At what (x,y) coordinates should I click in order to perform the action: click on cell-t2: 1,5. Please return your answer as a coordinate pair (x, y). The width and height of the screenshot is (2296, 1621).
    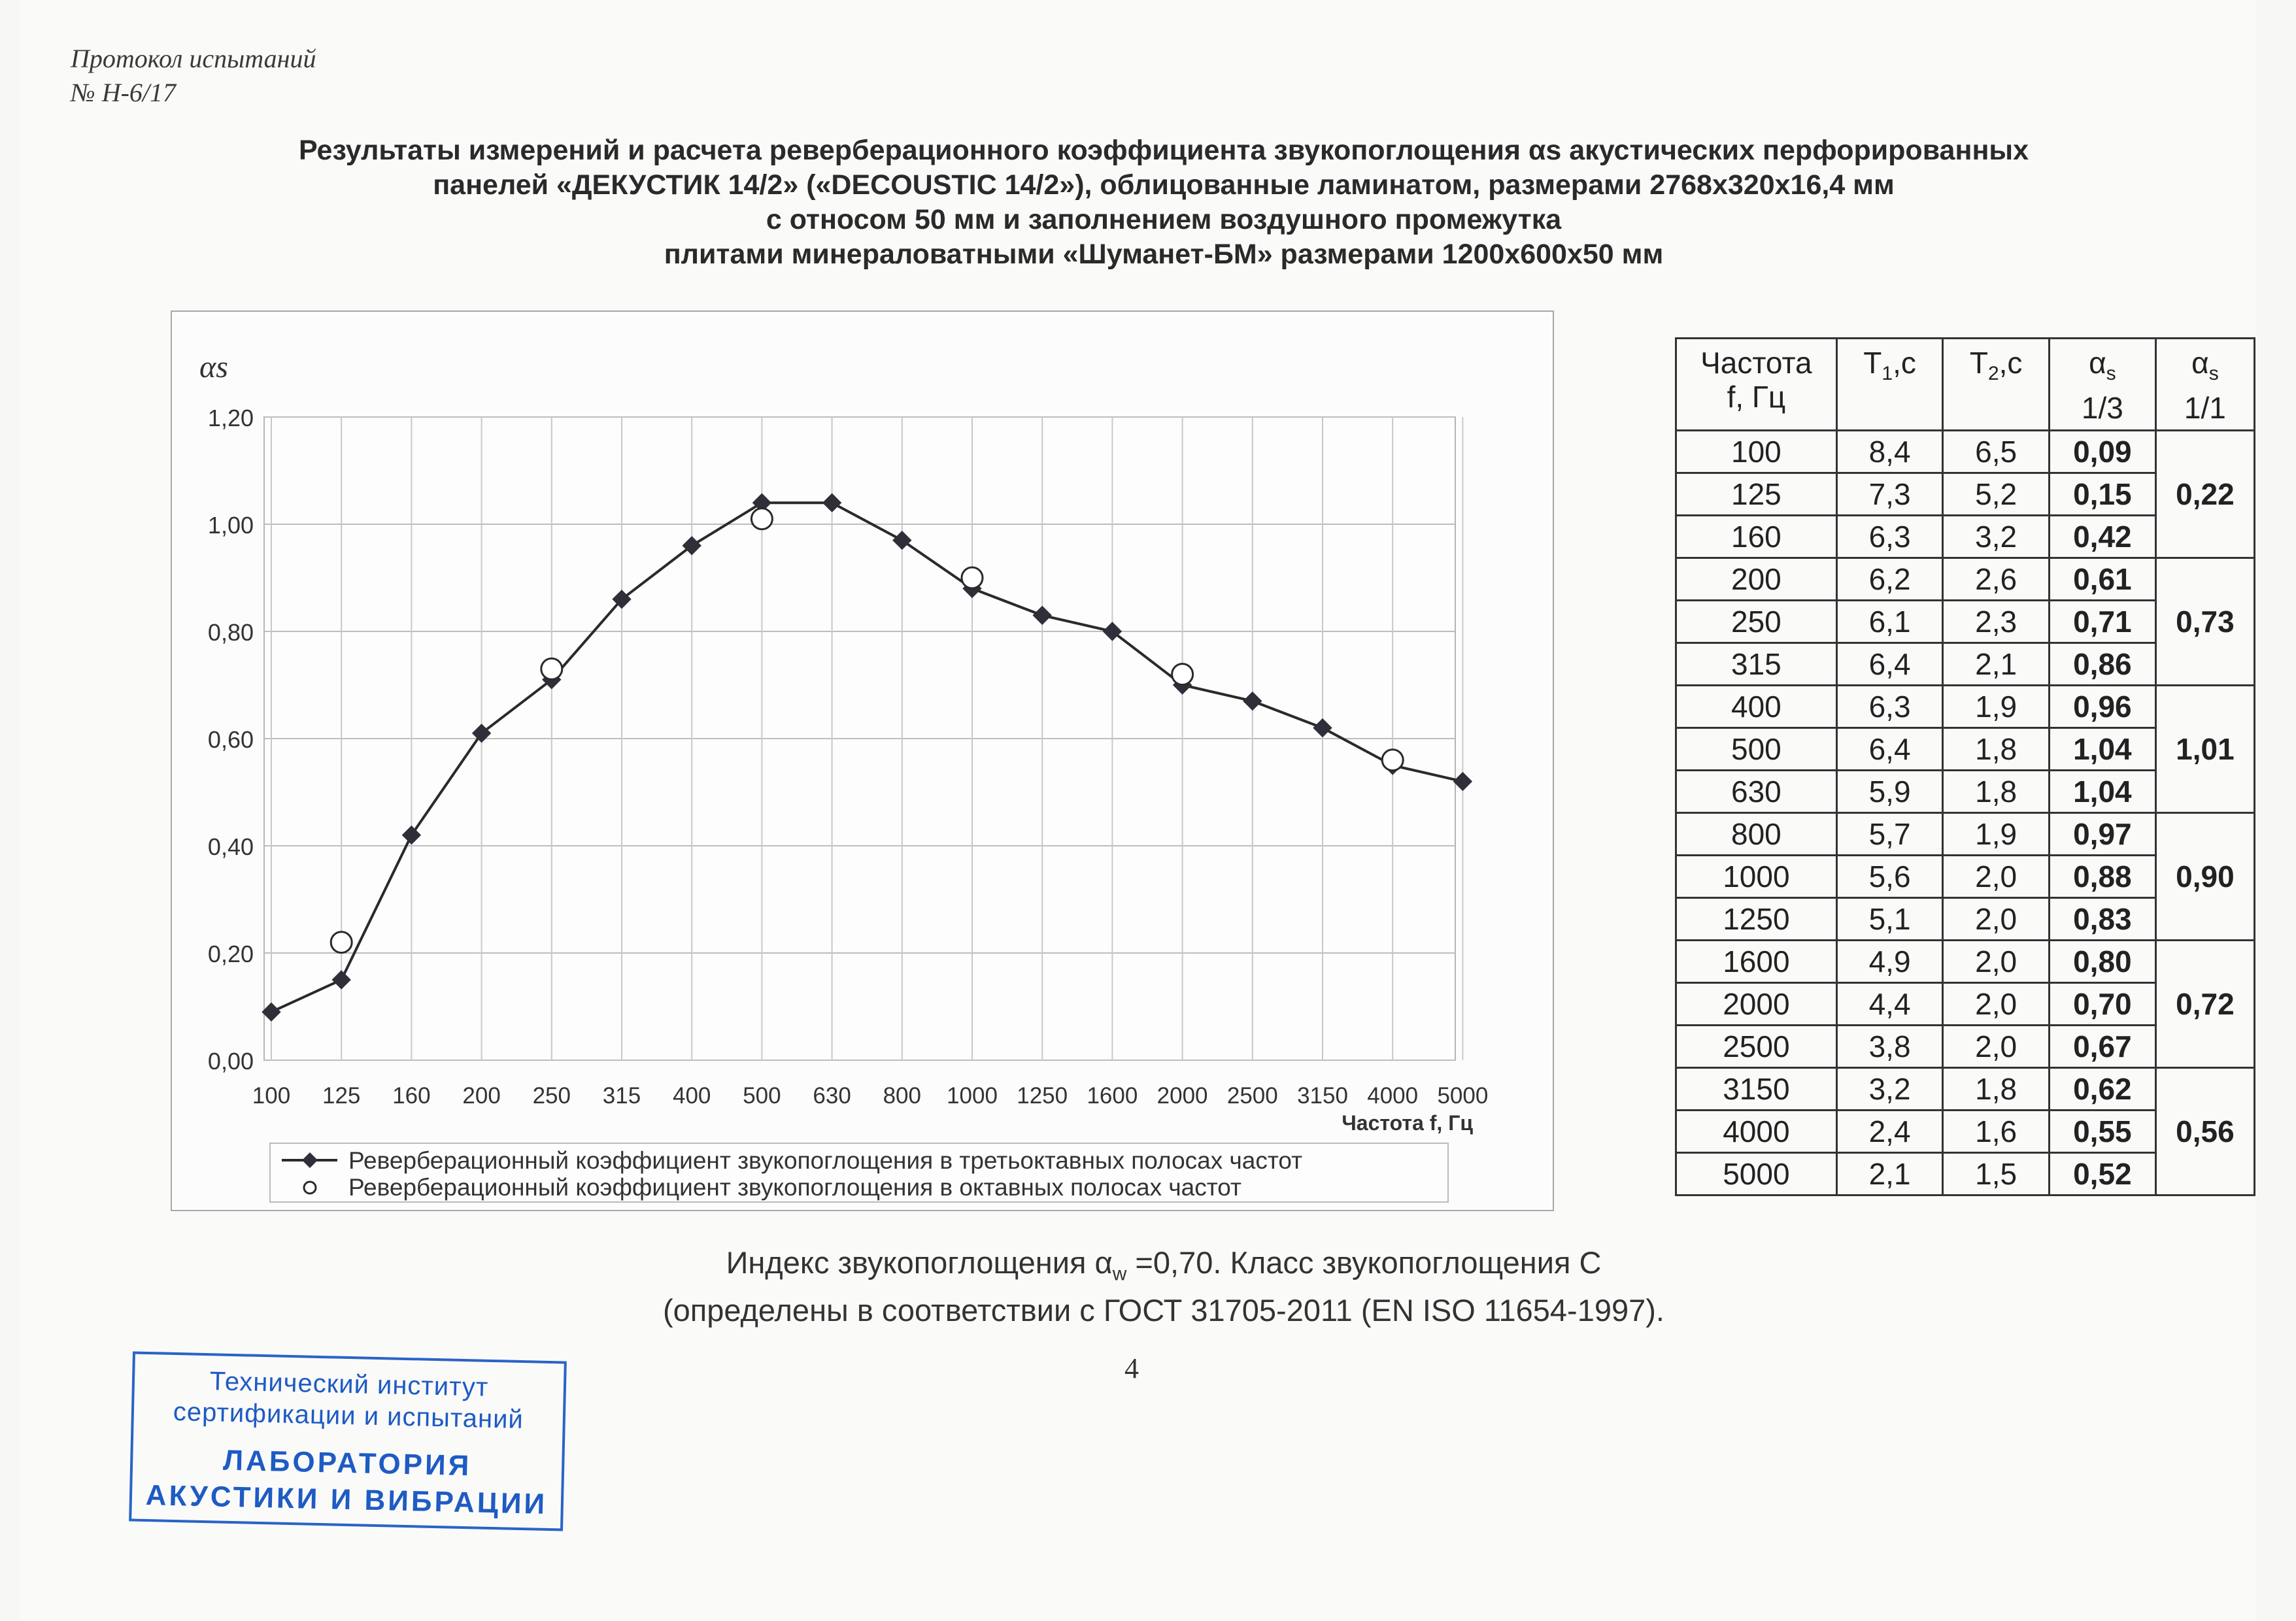
    Looking at the image, I should click on (1996, 1174).